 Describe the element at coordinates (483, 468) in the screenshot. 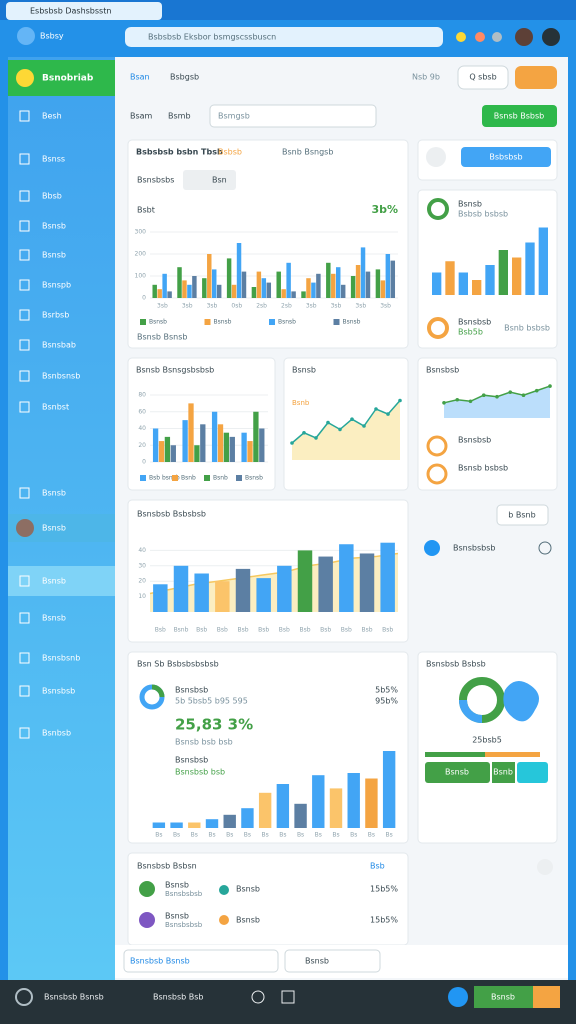

I see `label: Bsnsb bsbsb` at that location.